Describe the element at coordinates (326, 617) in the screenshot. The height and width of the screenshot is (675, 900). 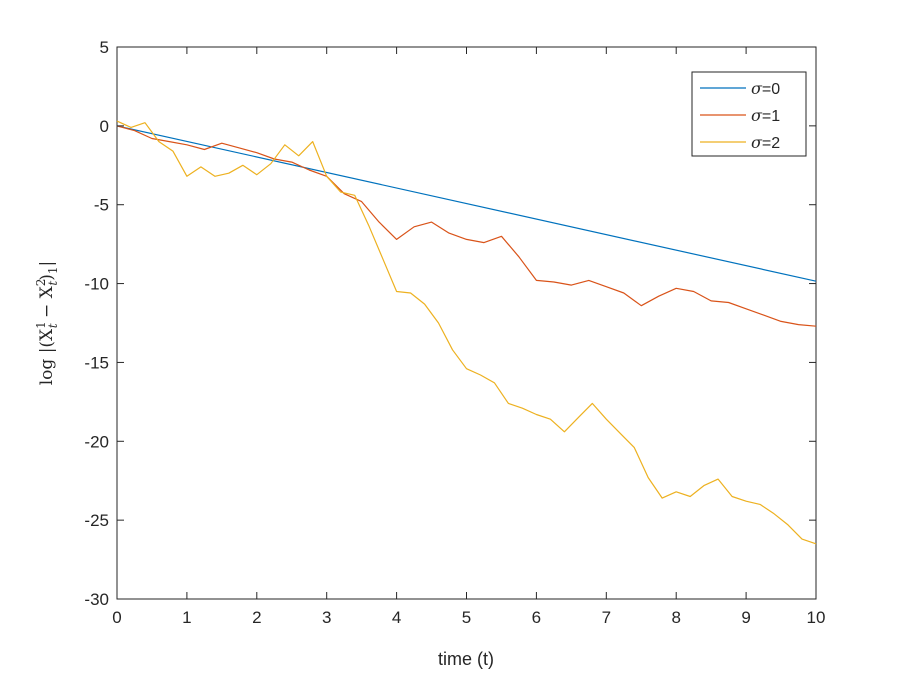
I see `x-tick-label: 3` at that location.